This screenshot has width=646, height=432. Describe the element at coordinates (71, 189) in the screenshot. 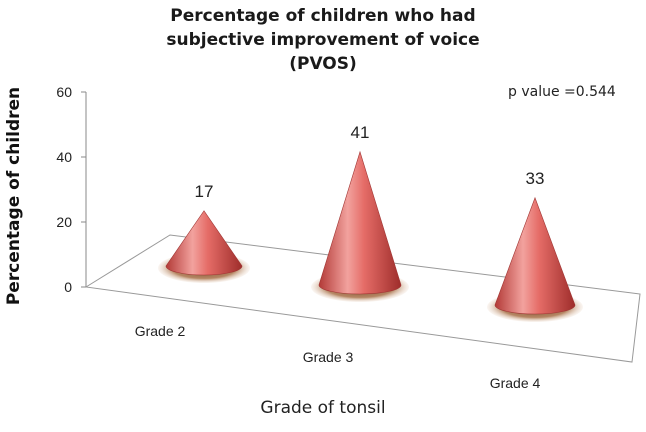

I see `y-ticks: 0 20 40 60` at that location.